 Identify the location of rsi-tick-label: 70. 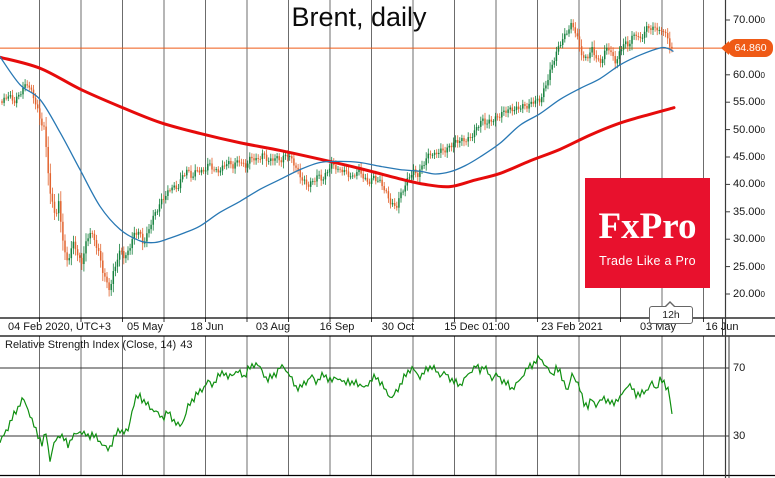
(739, 368).